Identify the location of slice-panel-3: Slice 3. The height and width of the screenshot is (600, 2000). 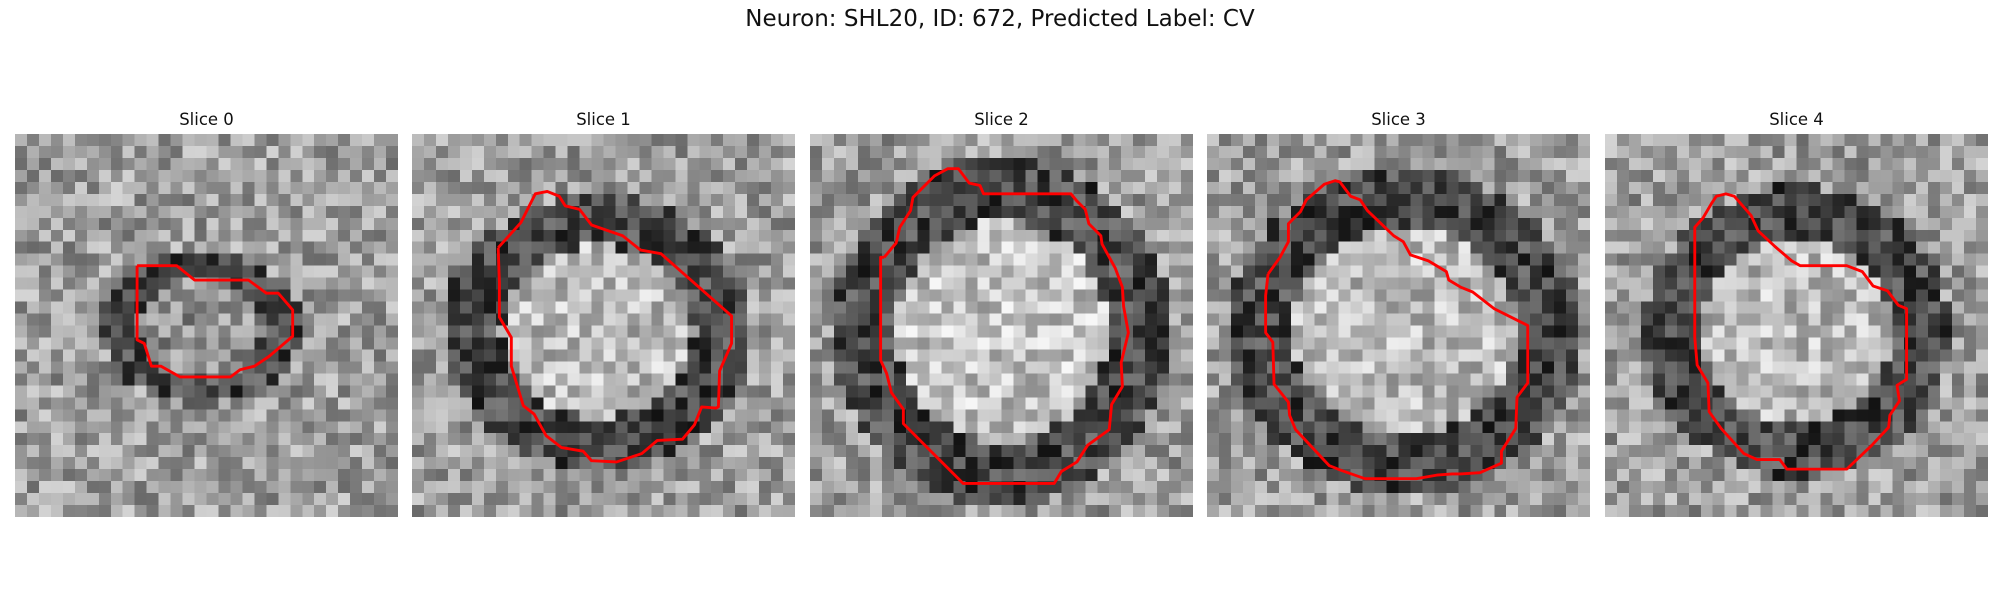
(1398, 312).